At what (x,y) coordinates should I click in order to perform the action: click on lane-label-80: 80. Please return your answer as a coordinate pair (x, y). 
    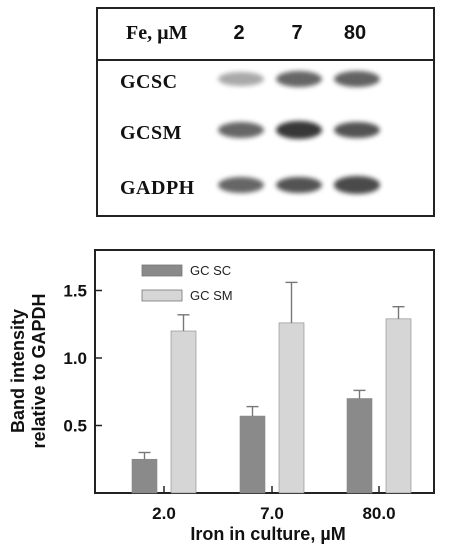
    Looking at the image, I should click on (355, 33).